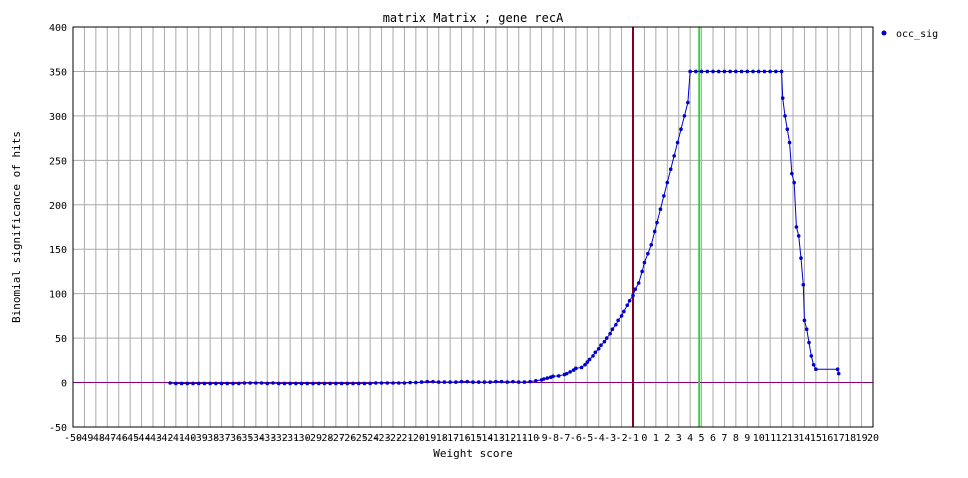 Image resolution: width=968 pixels, height=478 pixels. I want to click on x-tick-label: -42, so click(164, 438).